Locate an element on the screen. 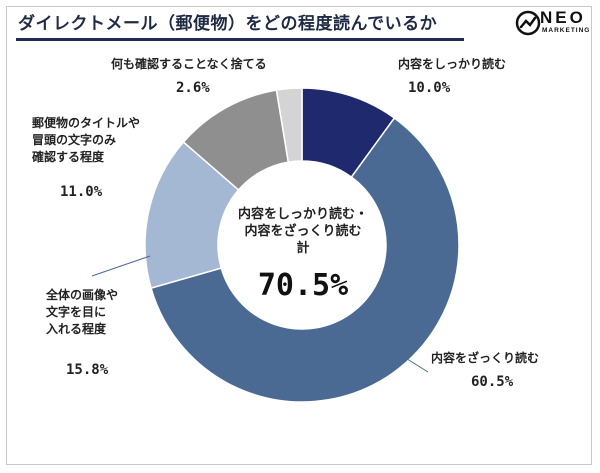 This screenshot has width=600, height=473. label-slice3-line2: 冒頭の文字のみ is located at coordinates (74, 140).